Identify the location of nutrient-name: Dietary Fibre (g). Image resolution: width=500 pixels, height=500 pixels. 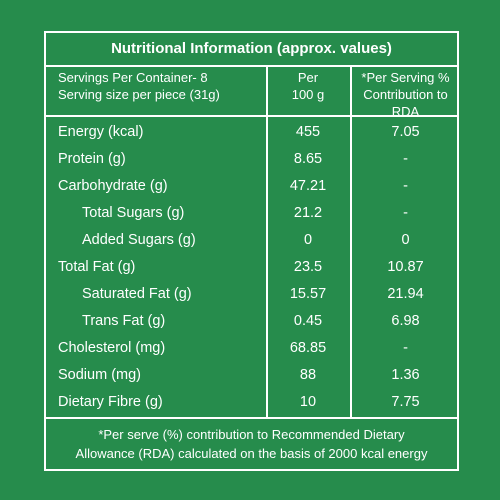
(110, 402).